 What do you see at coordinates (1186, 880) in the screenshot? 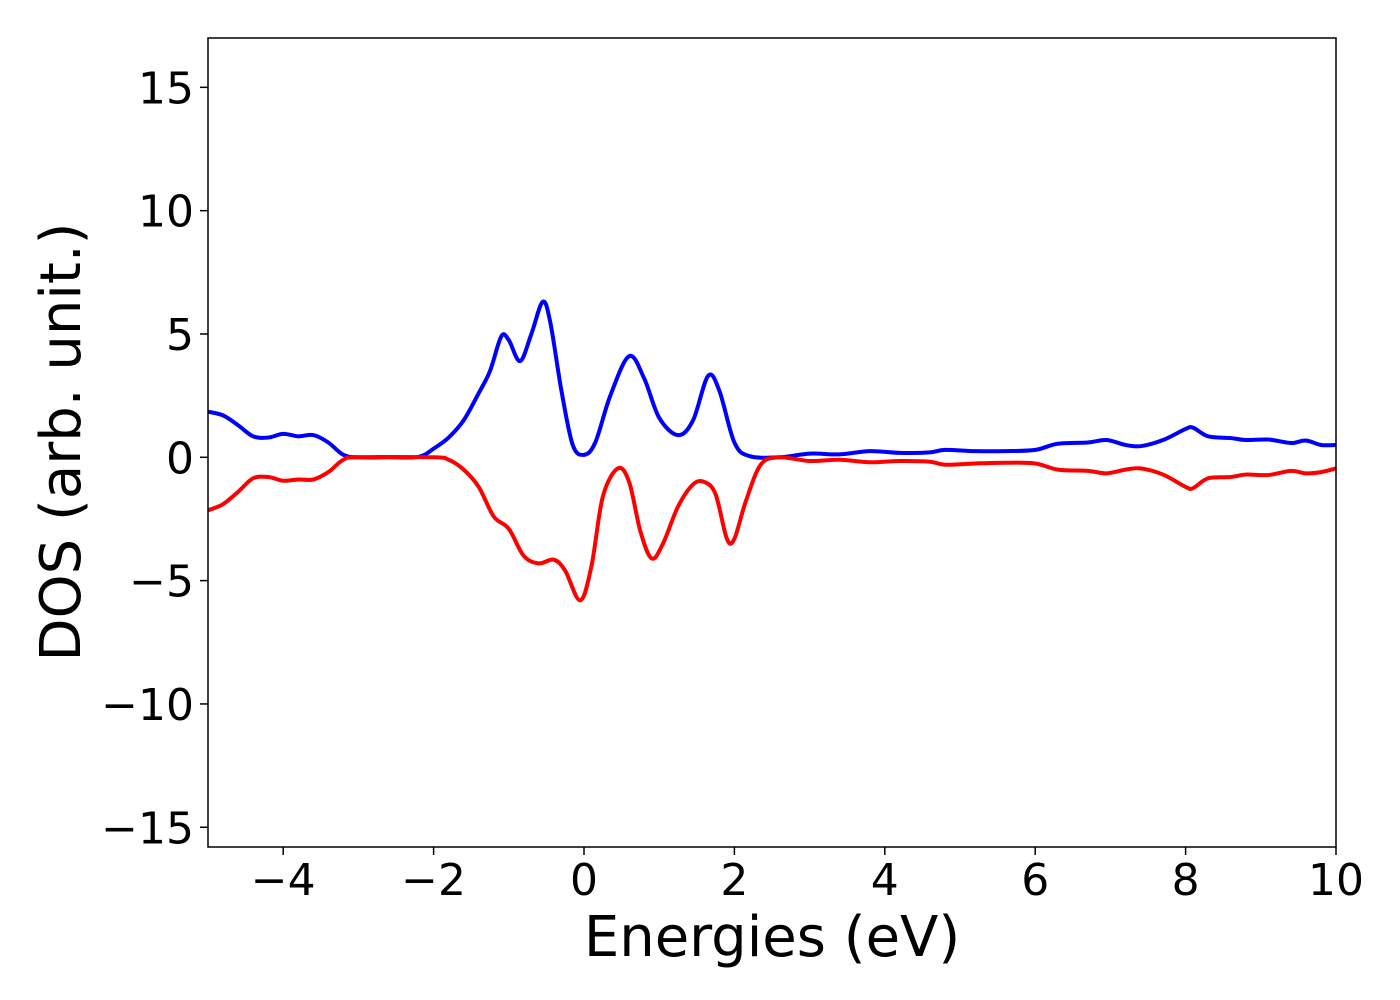
I see `x-tick-label: 8` at bounding box center [1186, 880].